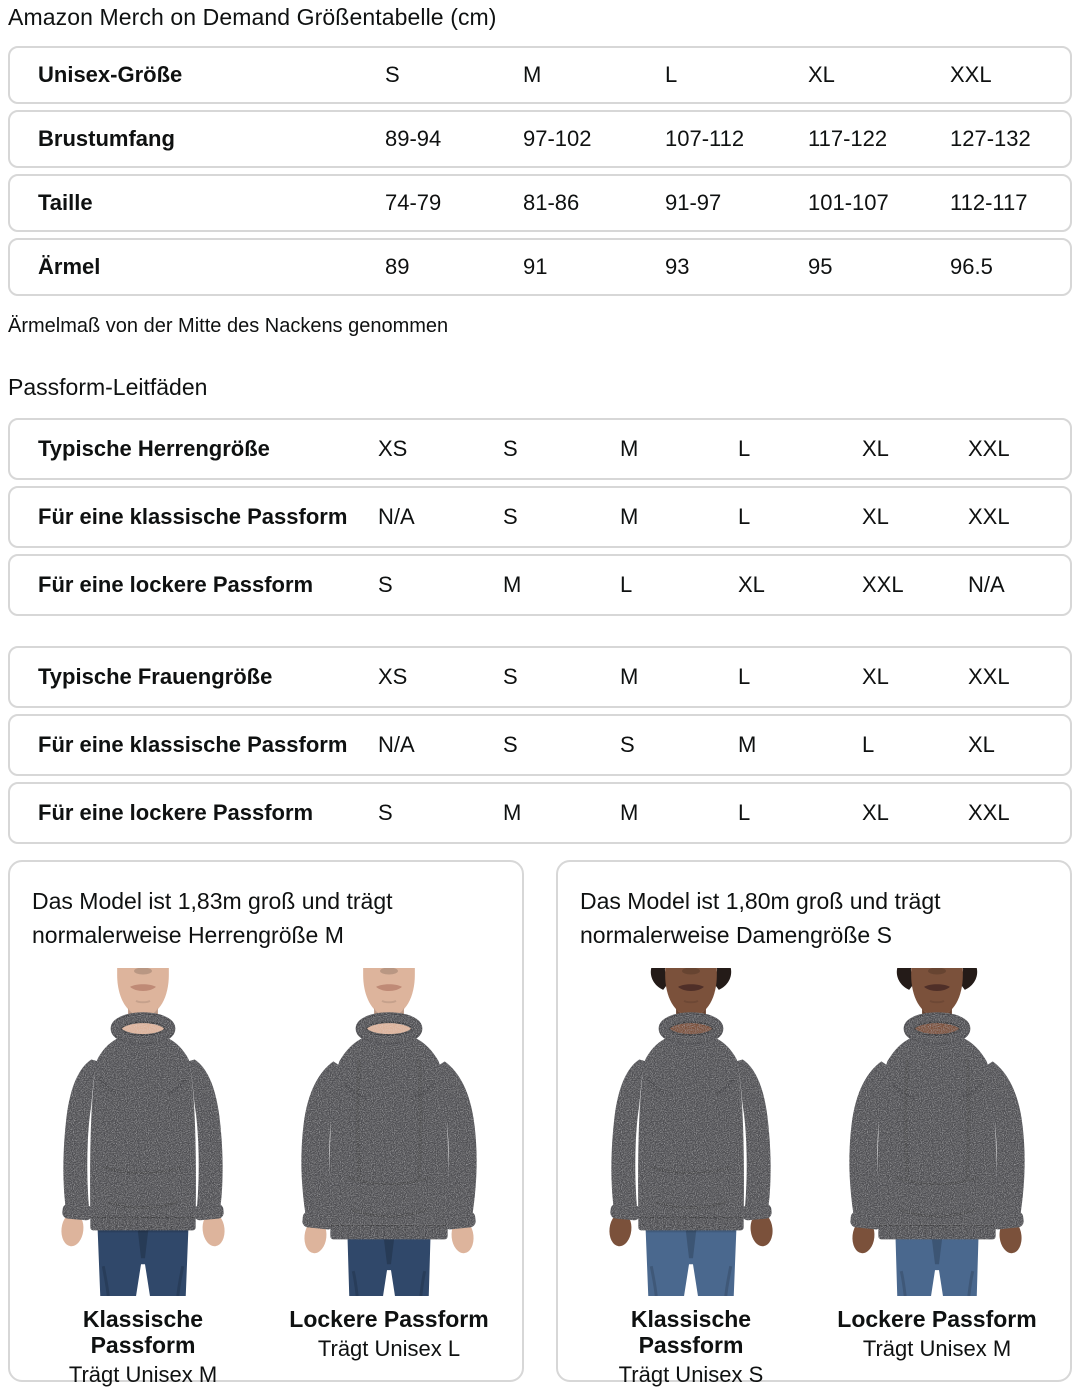  Describe the element at coordinates (971, 266) in the screenshot. I see `table-cell: 96.5` at that location.